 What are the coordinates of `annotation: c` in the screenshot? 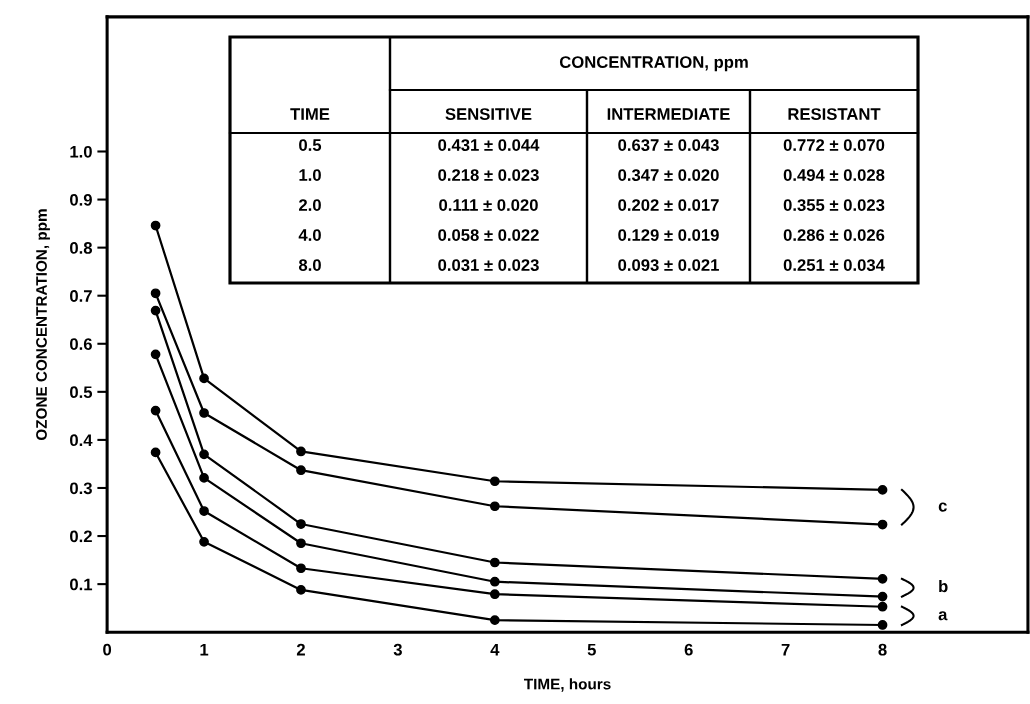 It's located at (942, 507).